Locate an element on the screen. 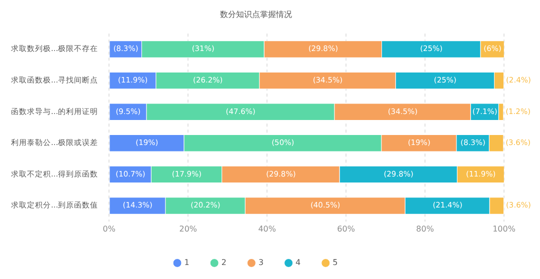  legend-label: 2 is located at coordinates (223, 263).